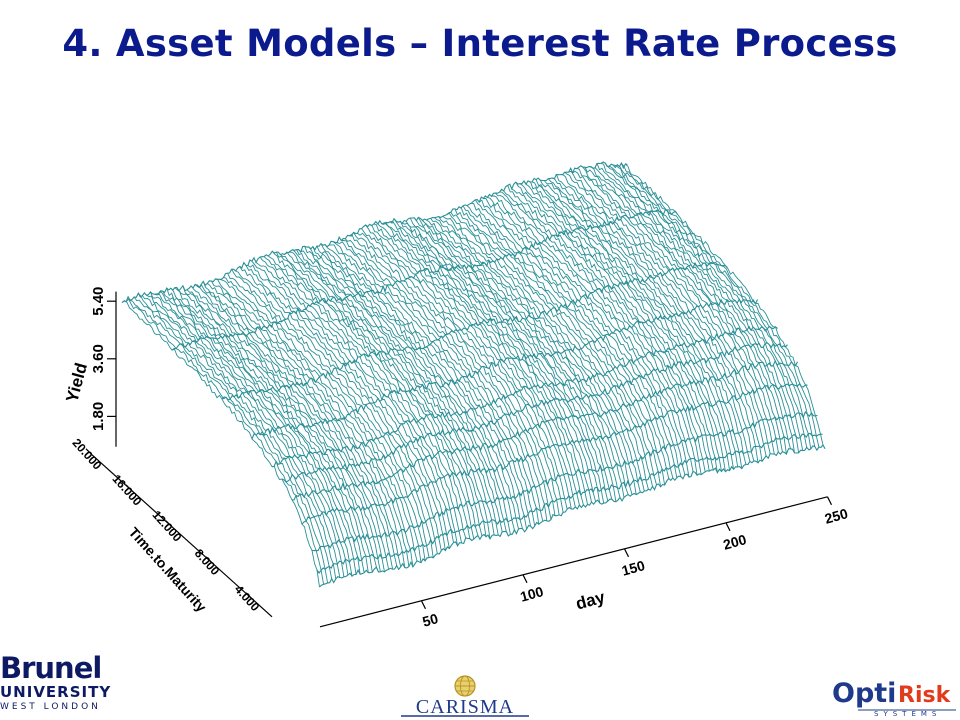 The height and width of the screenshot is (720, 960). I want to click on x-tick-label: 150, so click(633, 568).